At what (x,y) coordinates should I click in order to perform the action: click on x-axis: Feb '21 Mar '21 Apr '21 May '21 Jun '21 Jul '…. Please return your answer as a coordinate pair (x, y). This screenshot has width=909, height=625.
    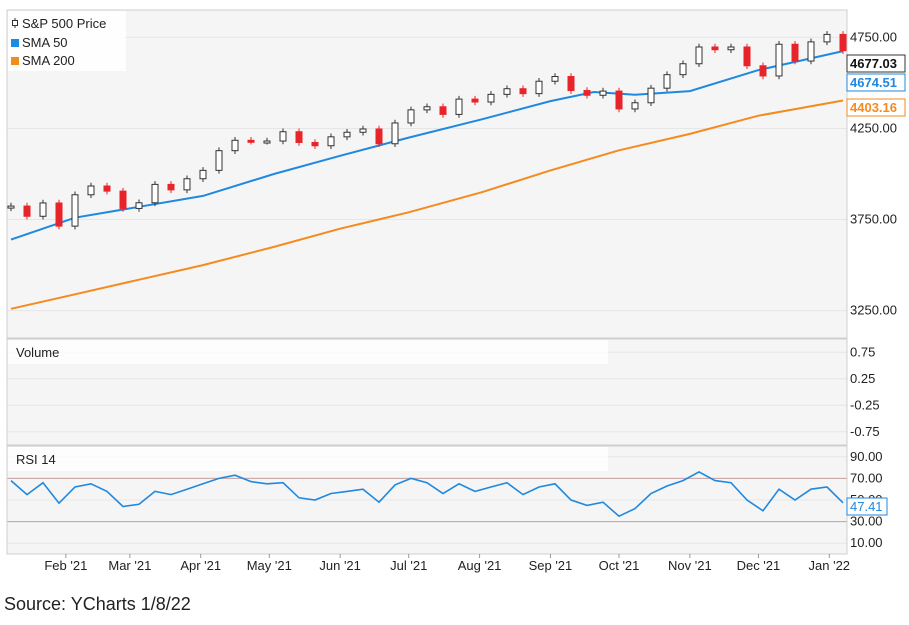
    Looking at the image, I should click on (447, 563).